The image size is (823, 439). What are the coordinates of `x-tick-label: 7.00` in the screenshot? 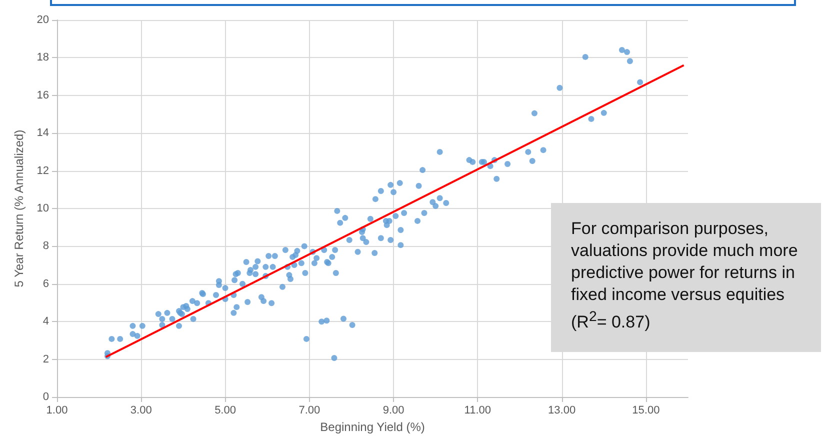 It's located at (309, 410).